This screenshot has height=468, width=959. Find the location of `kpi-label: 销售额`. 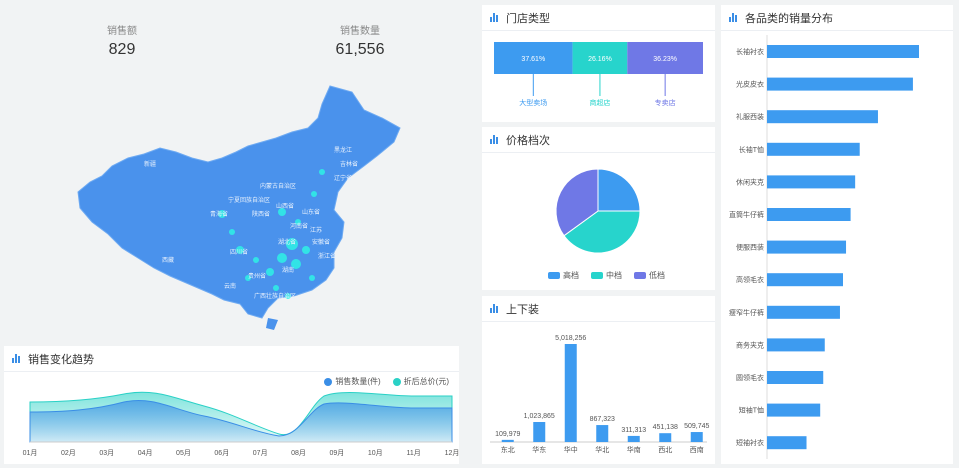

kpi-label: 销售额 is located at coordinates (122, 31).